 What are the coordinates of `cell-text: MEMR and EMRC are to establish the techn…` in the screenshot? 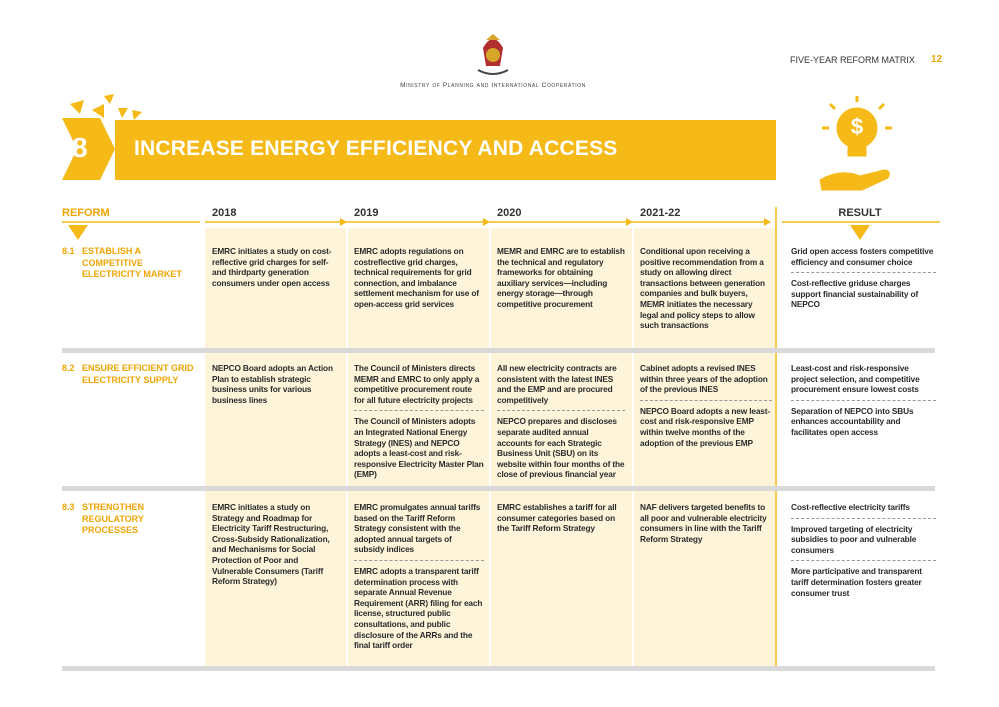 It's located at (561, 277).